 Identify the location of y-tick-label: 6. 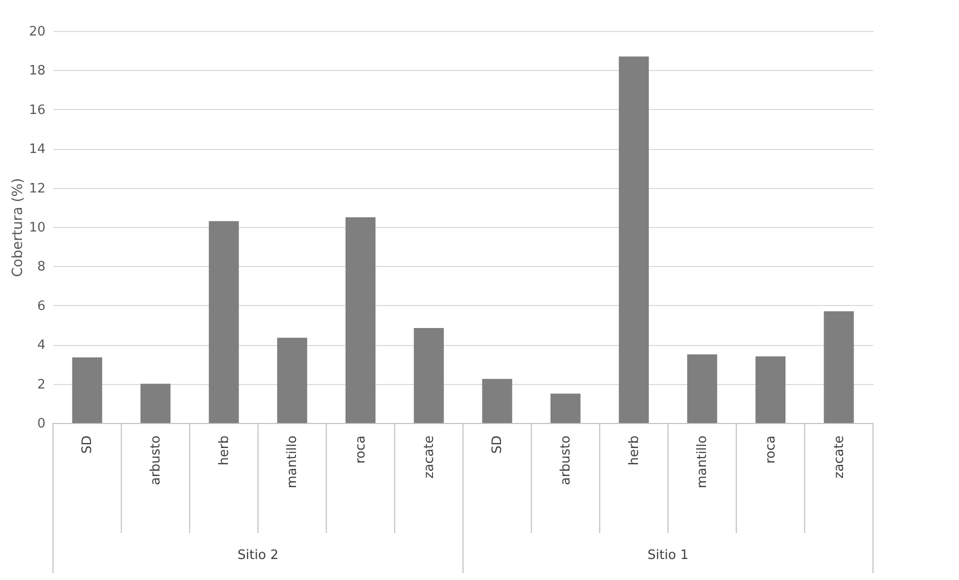
(41, 306).